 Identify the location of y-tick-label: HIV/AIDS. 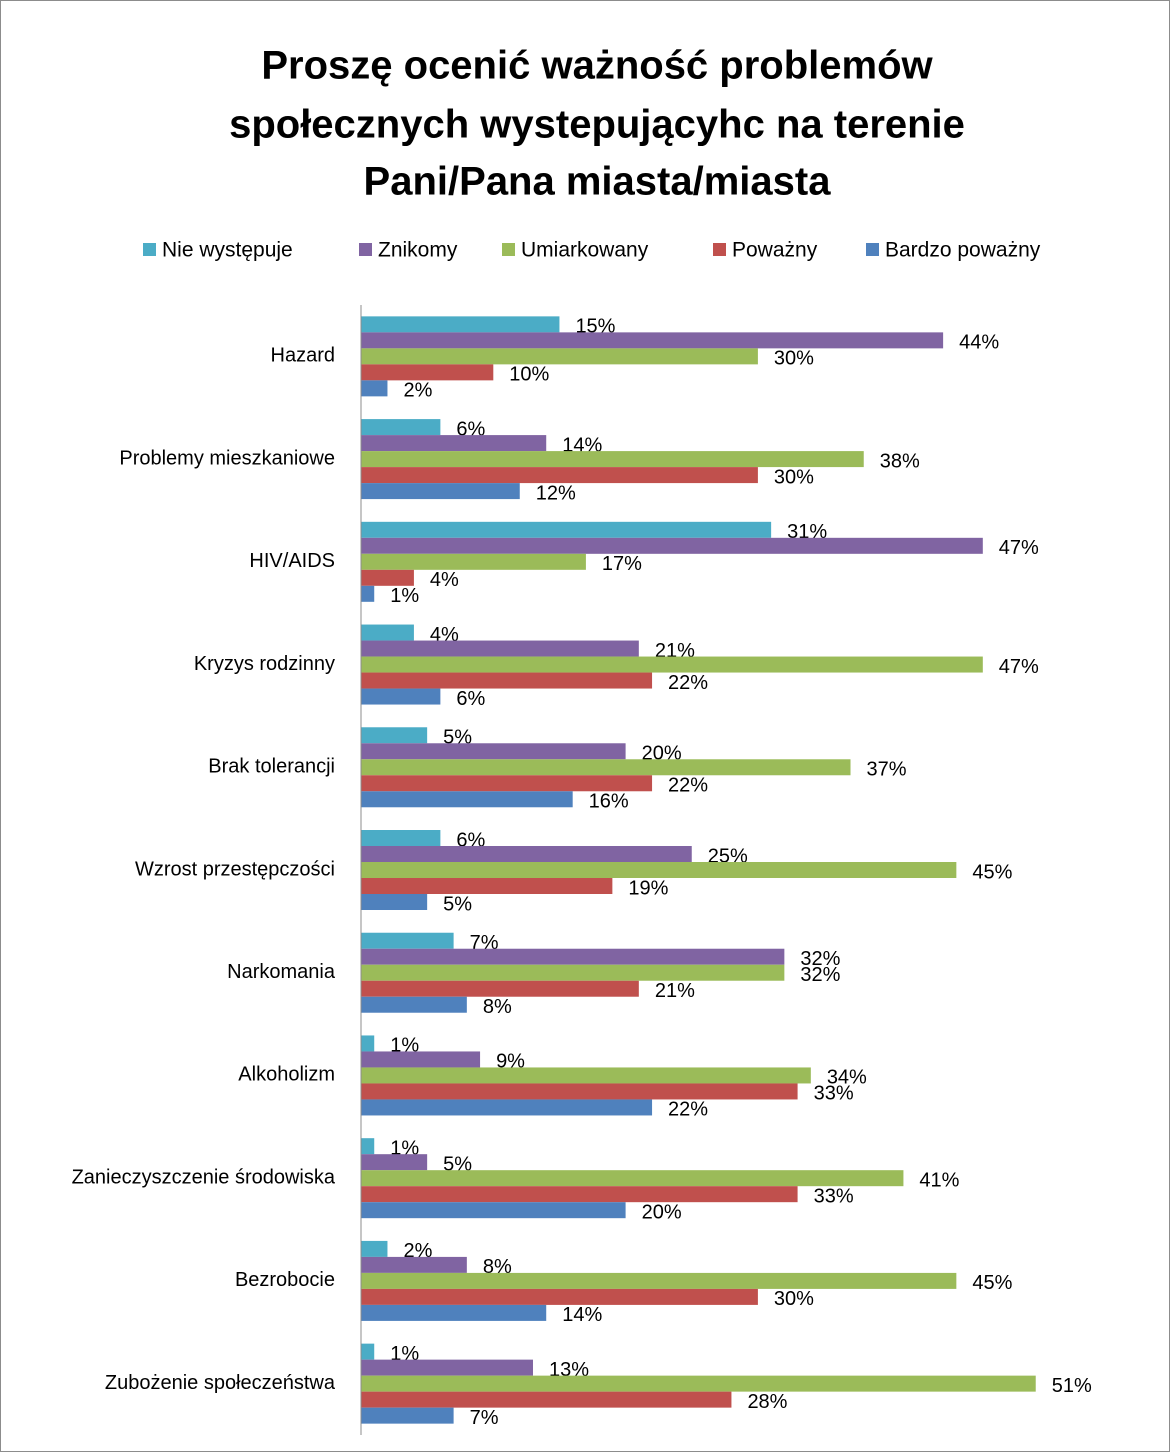
(292, 561).